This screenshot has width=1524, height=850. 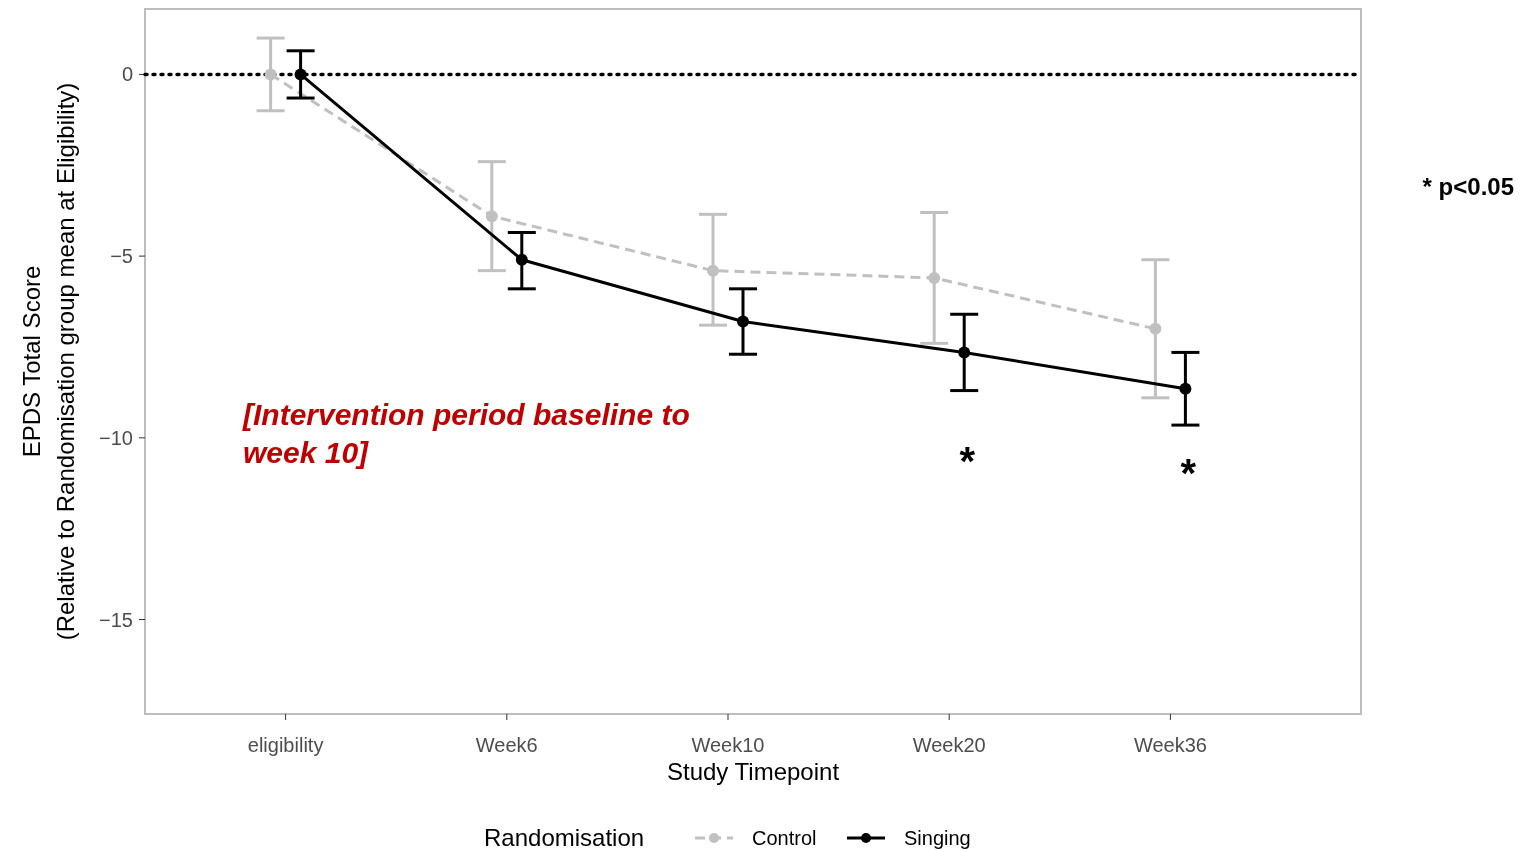 What do you see at coordinates (466, 433) in the screenshot?
I see `annotation: [Intervention period baseline to week 10]` at bounding box center [466, 433].